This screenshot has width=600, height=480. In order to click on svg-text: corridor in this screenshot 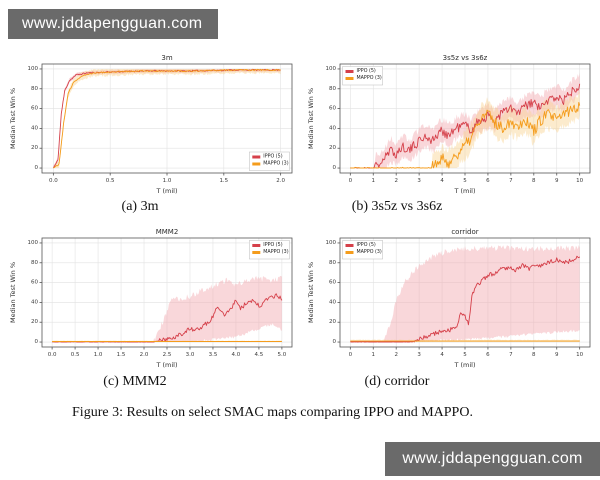, I will do `click(464, 232)`.